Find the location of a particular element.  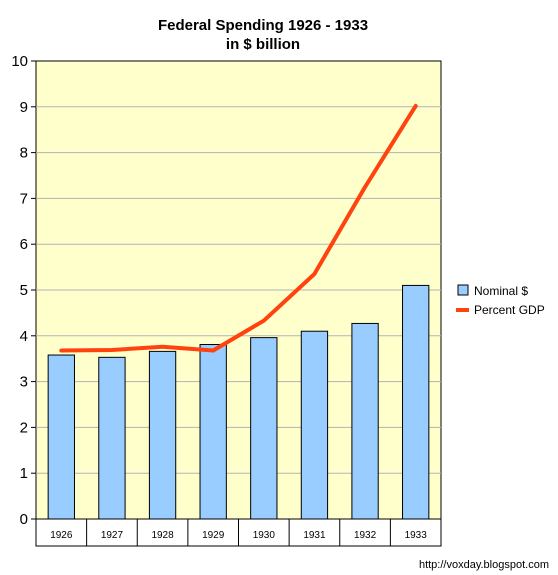

y-tick-label: 0 is located at coordinates (24, 519).